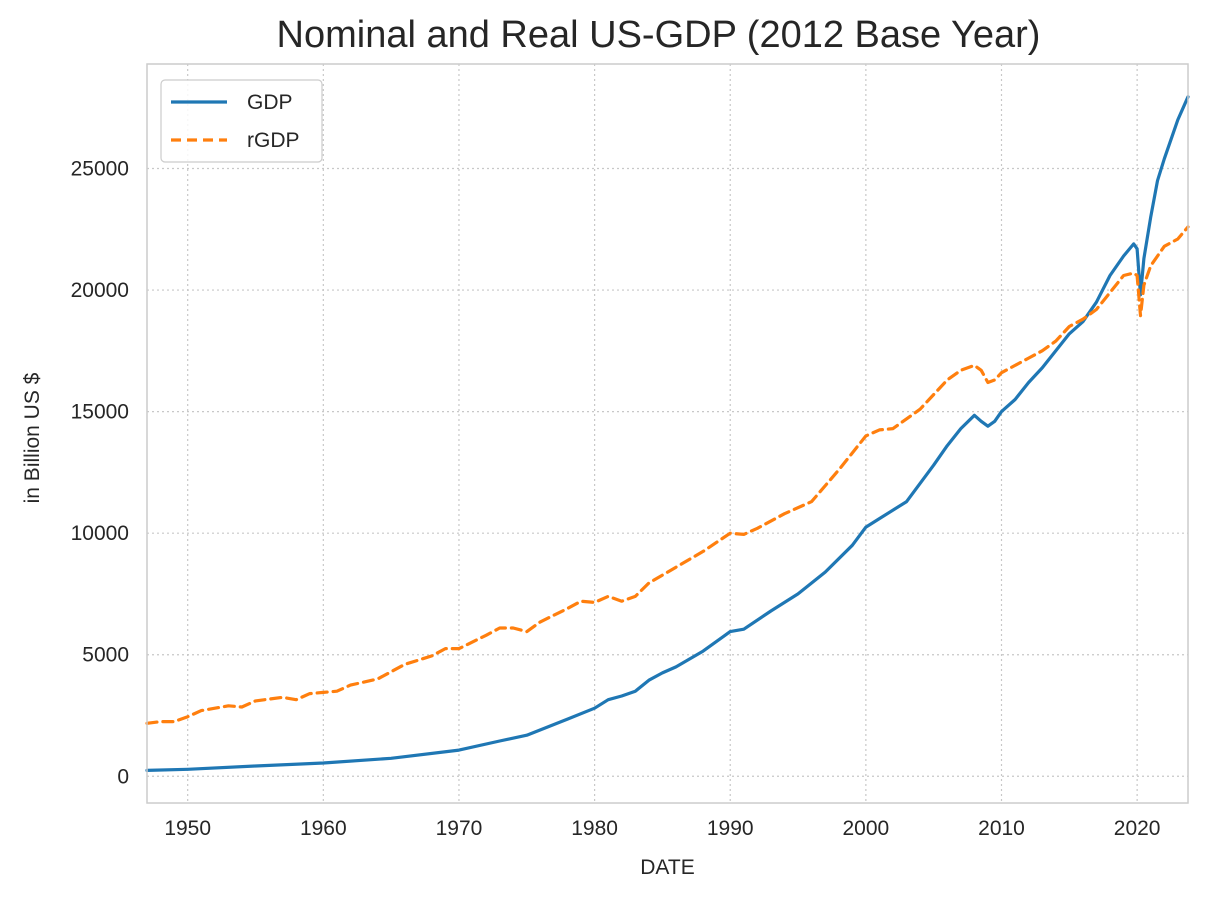 The width and height of the screenshot is (1207, 902). Describe the element at coordinates (594, 828) in the screenshot. I see `x-tick-label: 1980` at that location.